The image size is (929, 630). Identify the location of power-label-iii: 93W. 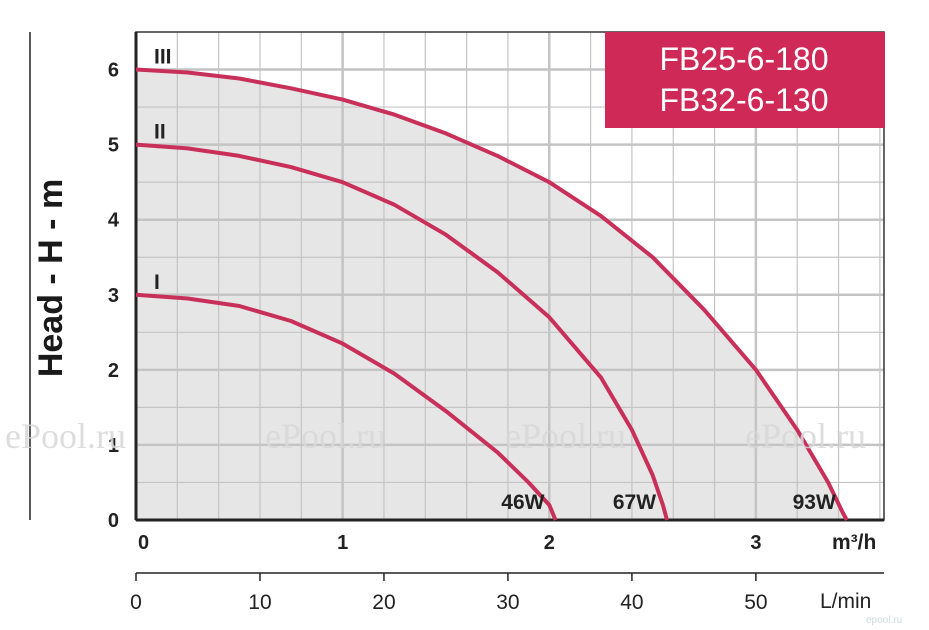
(814, 502).